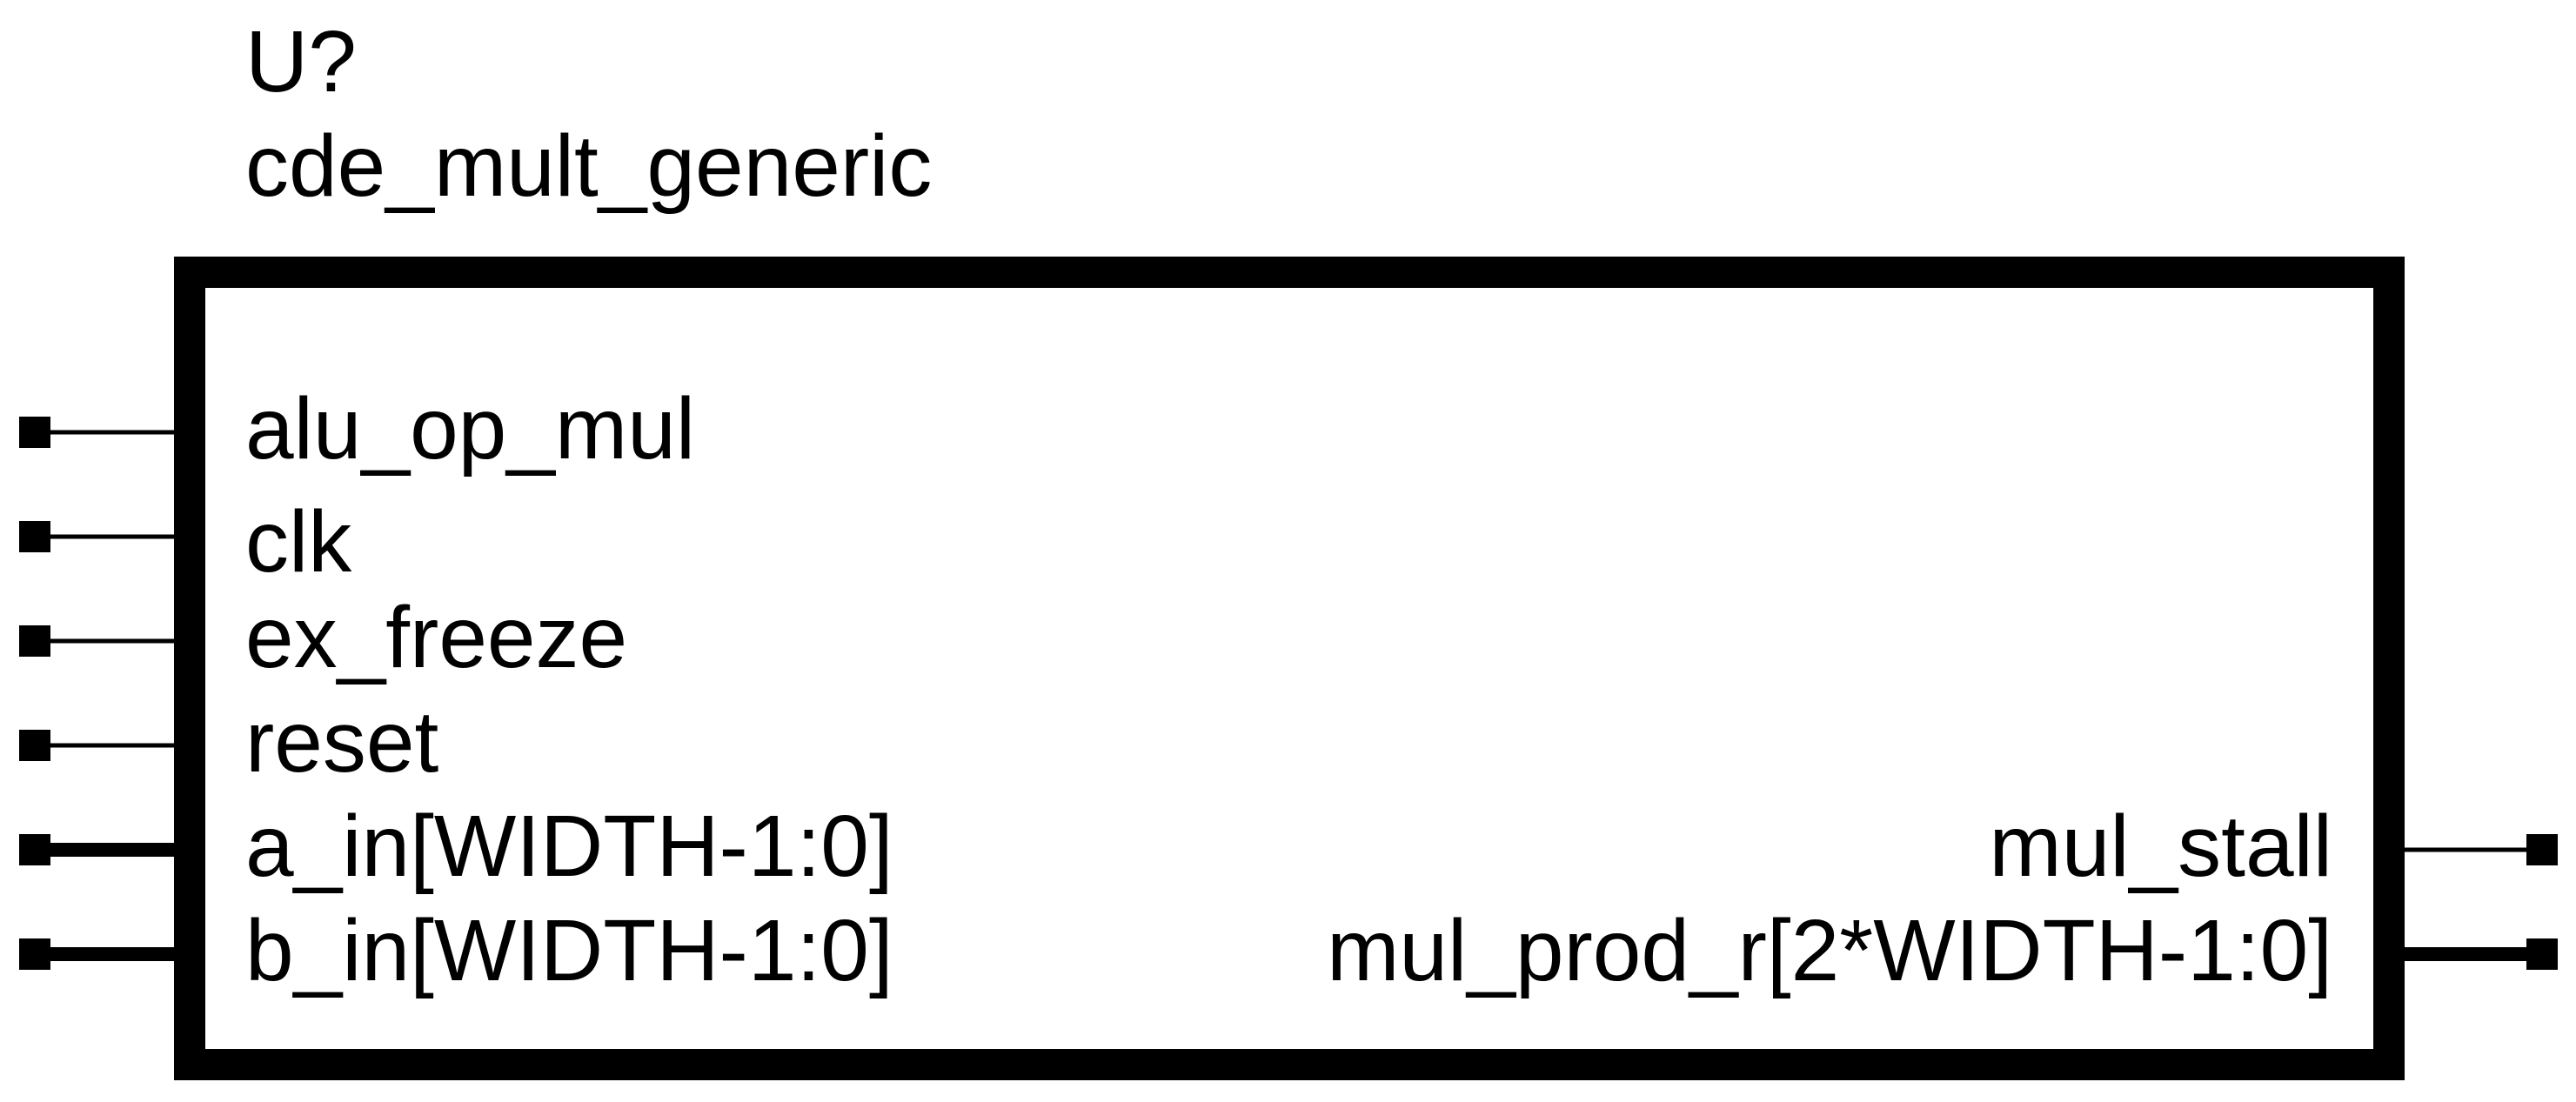 The width and height of the screenshot is (2576, 1102). I want to click on port-label: clk, so click(298, 542).